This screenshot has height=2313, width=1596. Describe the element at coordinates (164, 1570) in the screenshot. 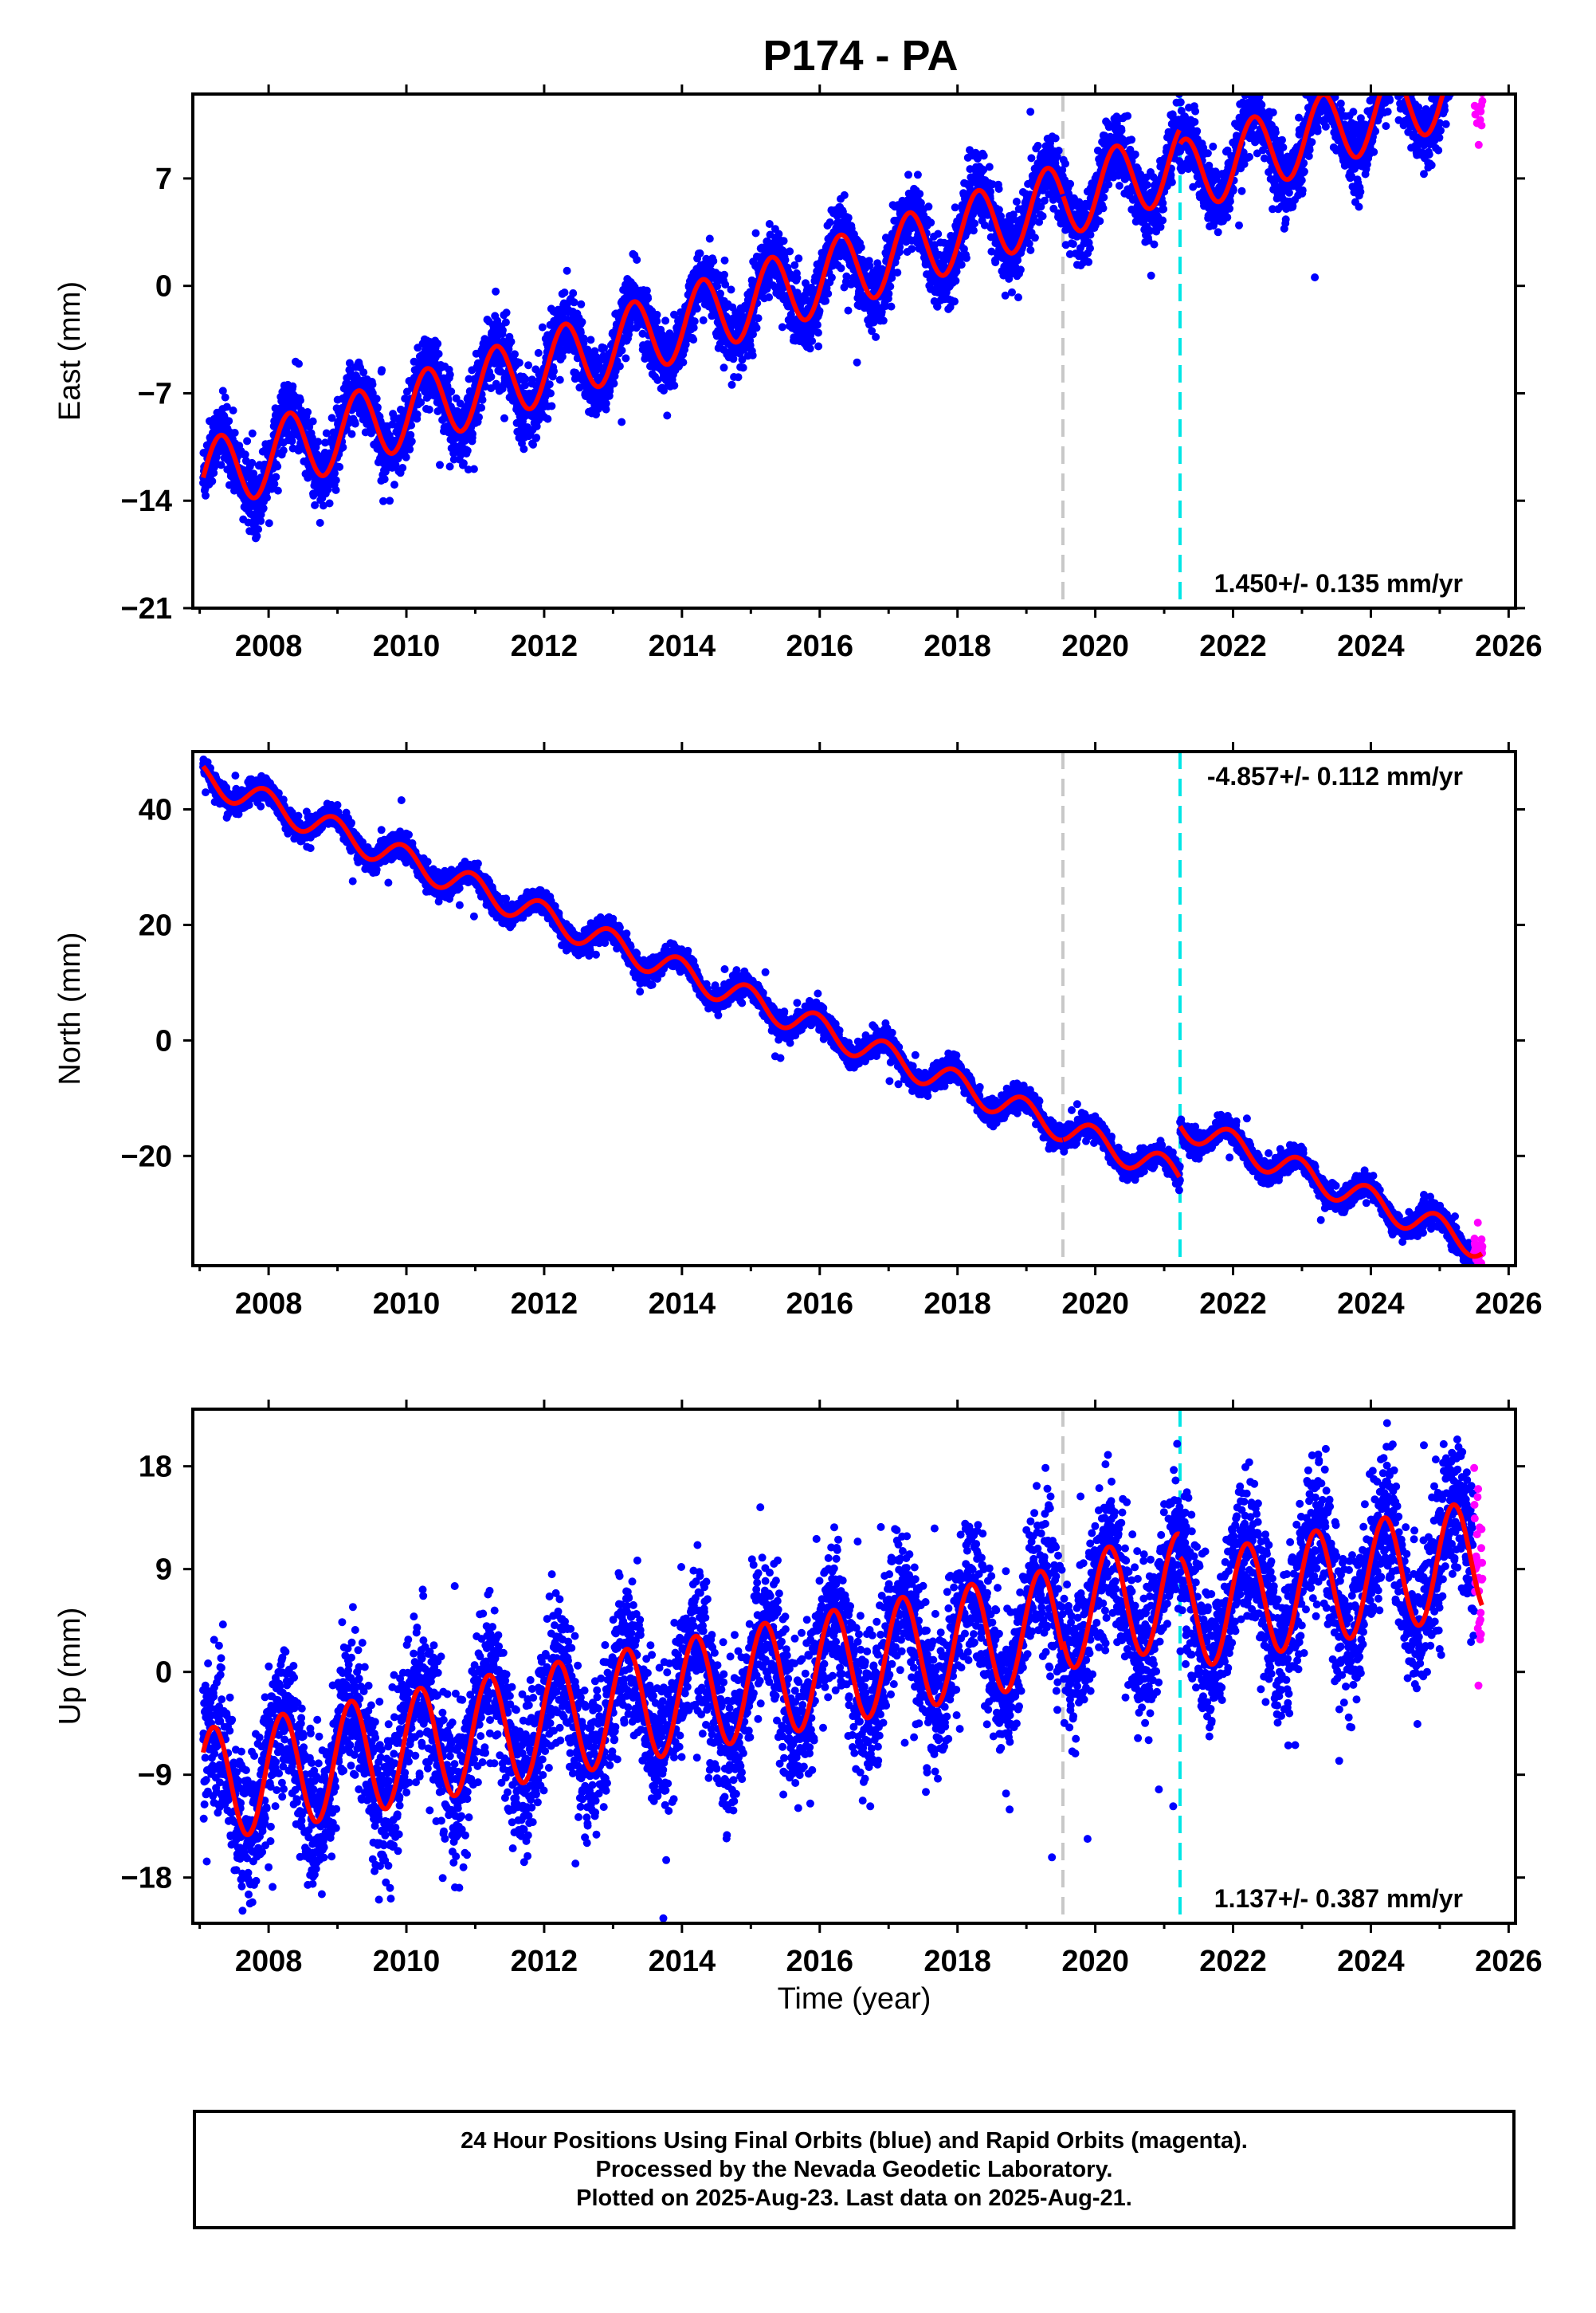

I see `y-tick-label: 9` at that location.